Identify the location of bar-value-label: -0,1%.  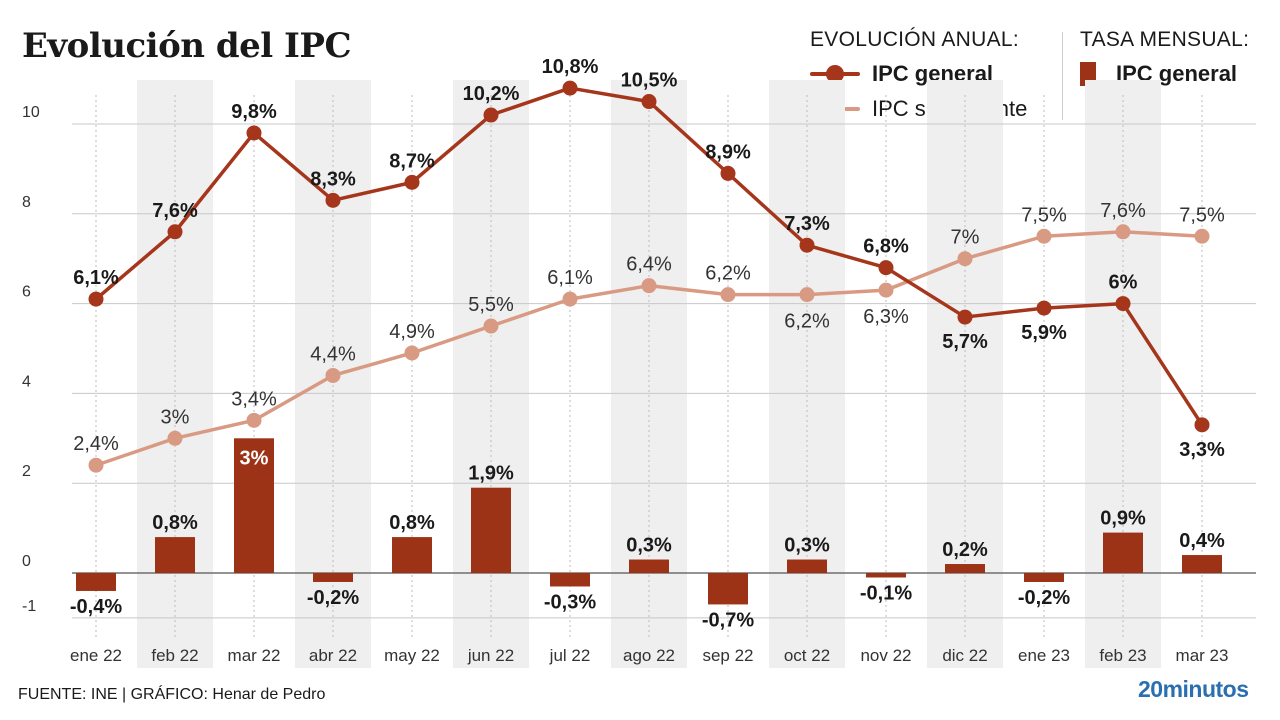
(886, 593).